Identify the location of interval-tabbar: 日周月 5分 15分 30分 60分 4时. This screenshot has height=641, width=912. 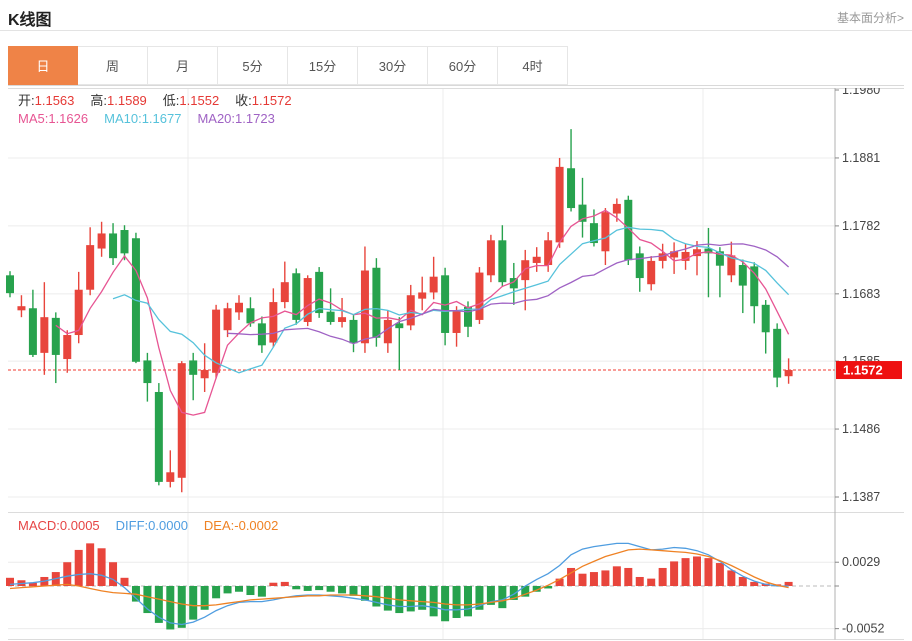
(456, 66).